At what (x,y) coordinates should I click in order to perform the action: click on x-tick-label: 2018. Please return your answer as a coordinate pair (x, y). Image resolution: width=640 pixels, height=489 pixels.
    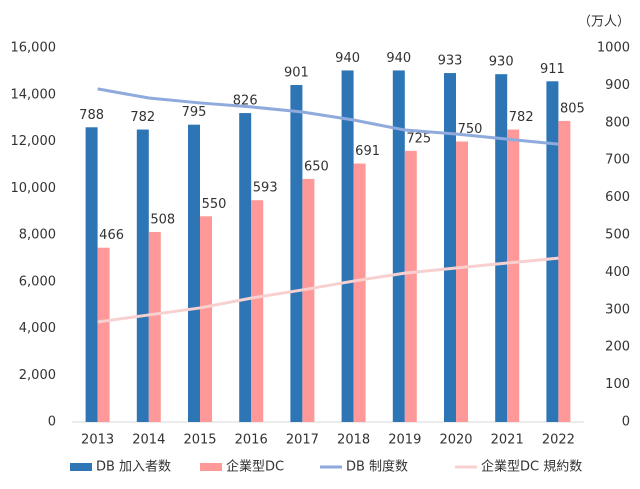
    Looking at the image, I should click on (353, 440).